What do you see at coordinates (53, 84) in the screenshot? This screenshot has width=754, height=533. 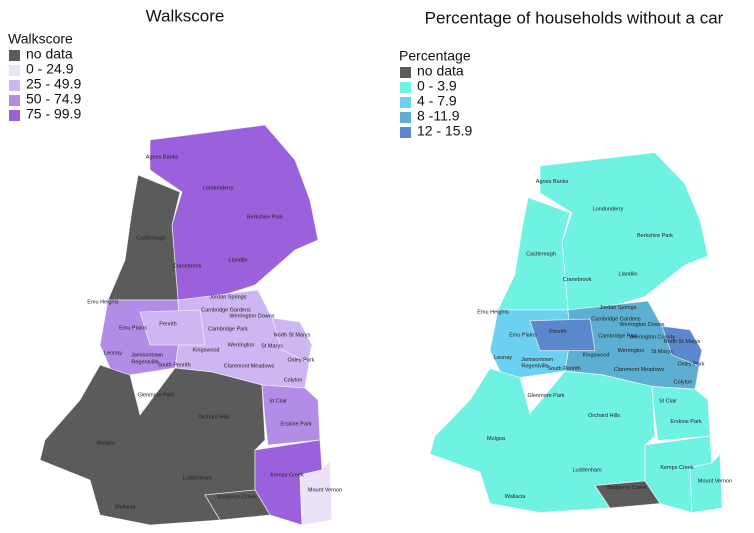 I see `legend-label: 25 - 49.9` at bounding box center [53, 84].